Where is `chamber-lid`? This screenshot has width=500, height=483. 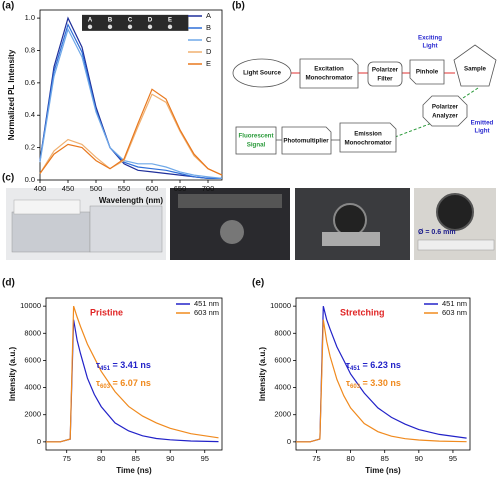
chamber-lid is located at coordinates (230, 201).